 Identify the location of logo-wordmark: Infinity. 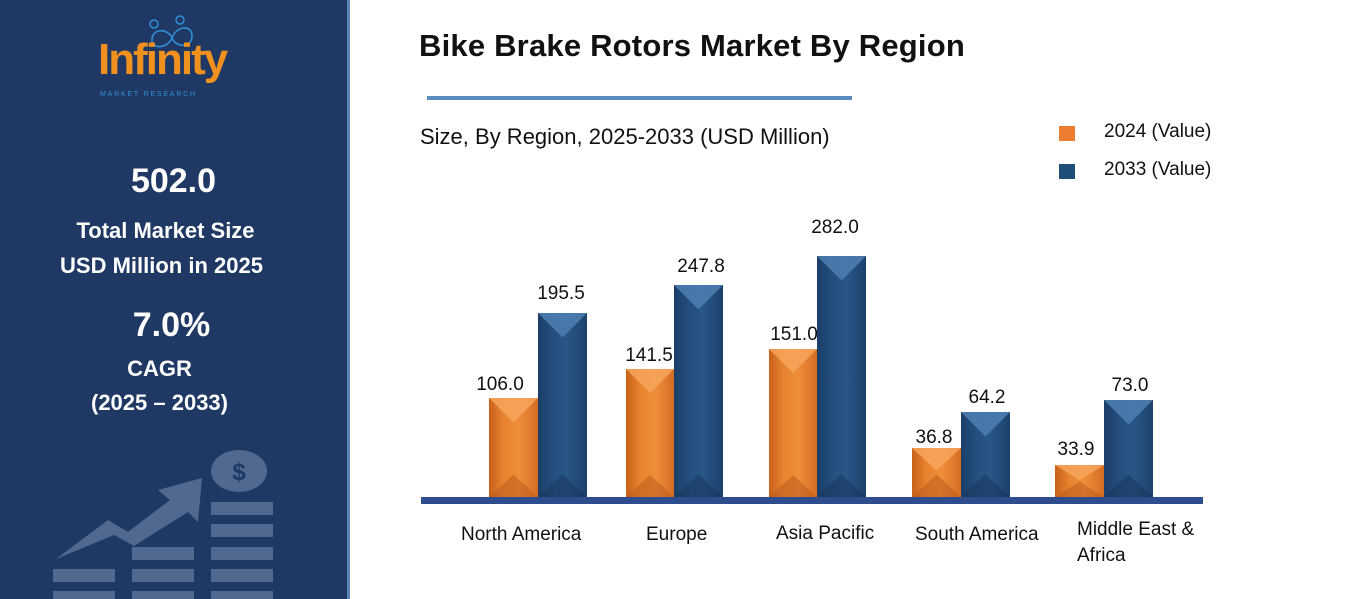
(163, 59).